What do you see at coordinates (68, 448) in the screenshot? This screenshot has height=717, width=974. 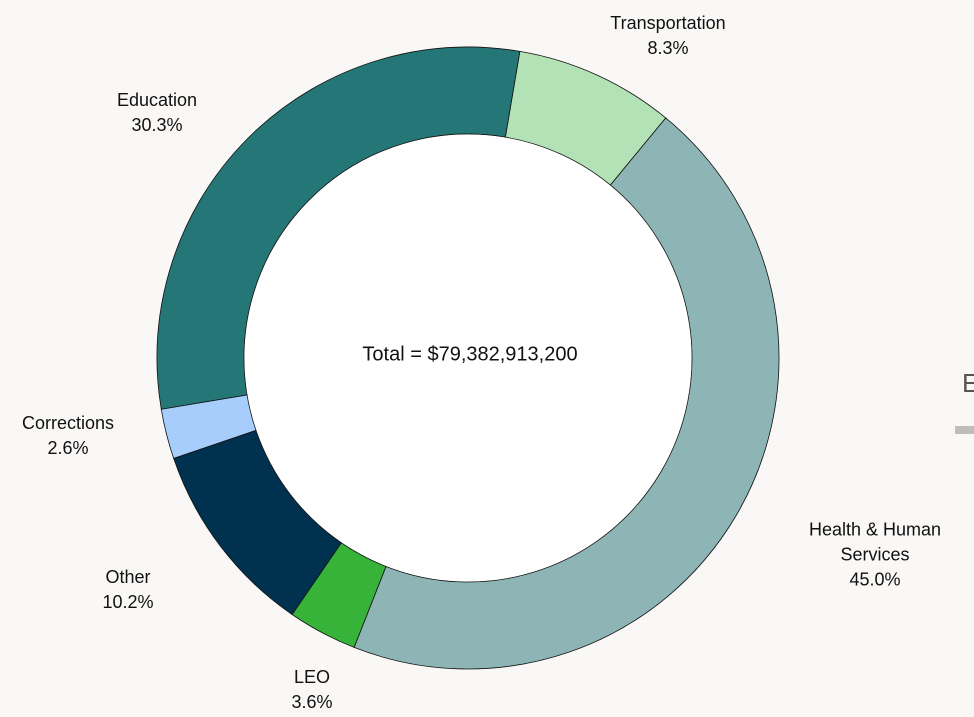 I see `value-label: 2.6%` at bounding box center [68, 448].